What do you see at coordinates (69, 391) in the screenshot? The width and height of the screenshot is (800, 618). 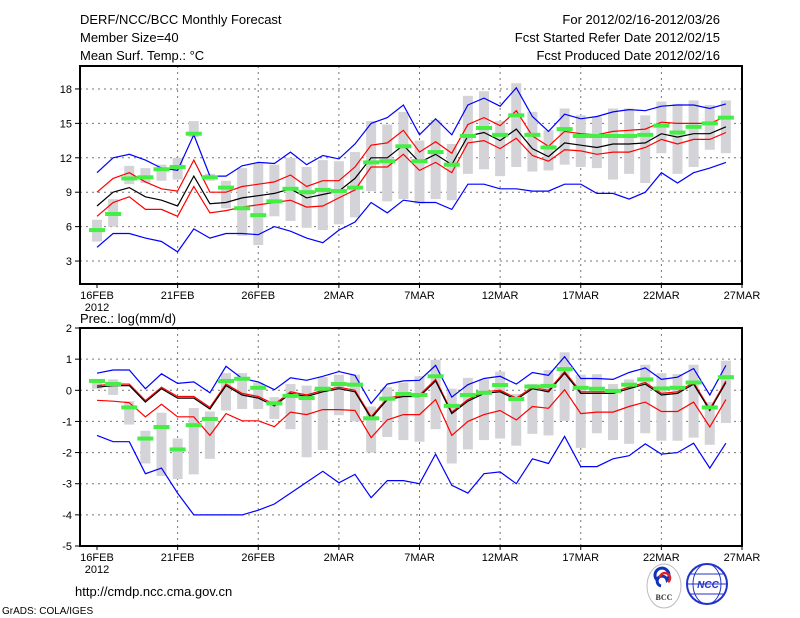 I see `y-tick-label: 0` at bounding box center [69, 391].